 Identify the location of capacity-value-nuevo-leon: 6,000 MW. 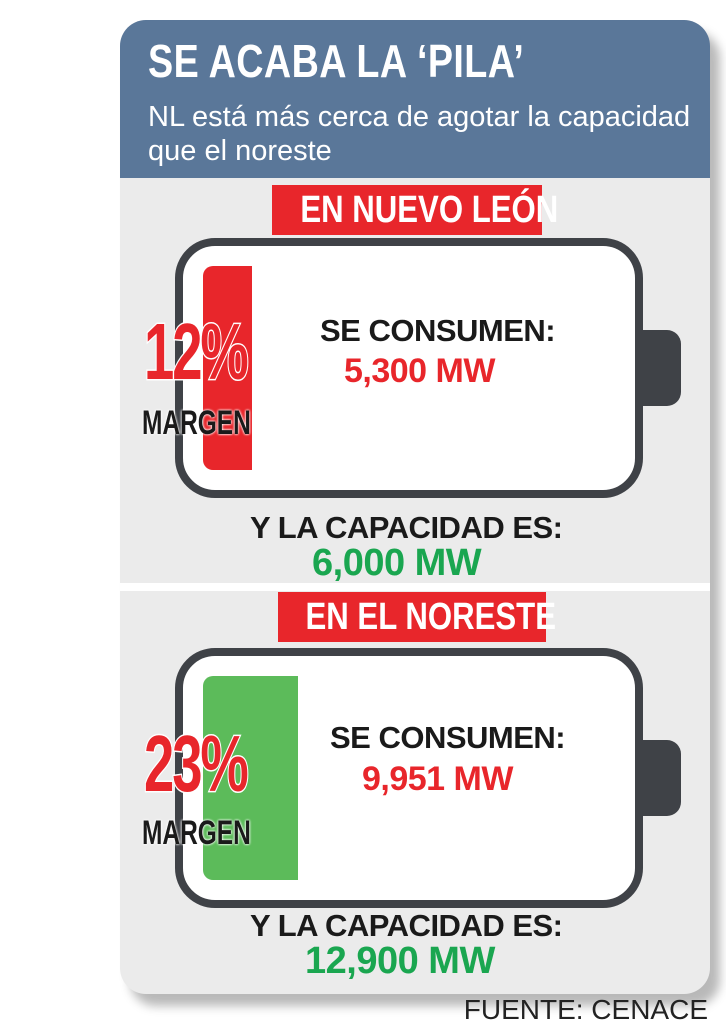
(397, 563).